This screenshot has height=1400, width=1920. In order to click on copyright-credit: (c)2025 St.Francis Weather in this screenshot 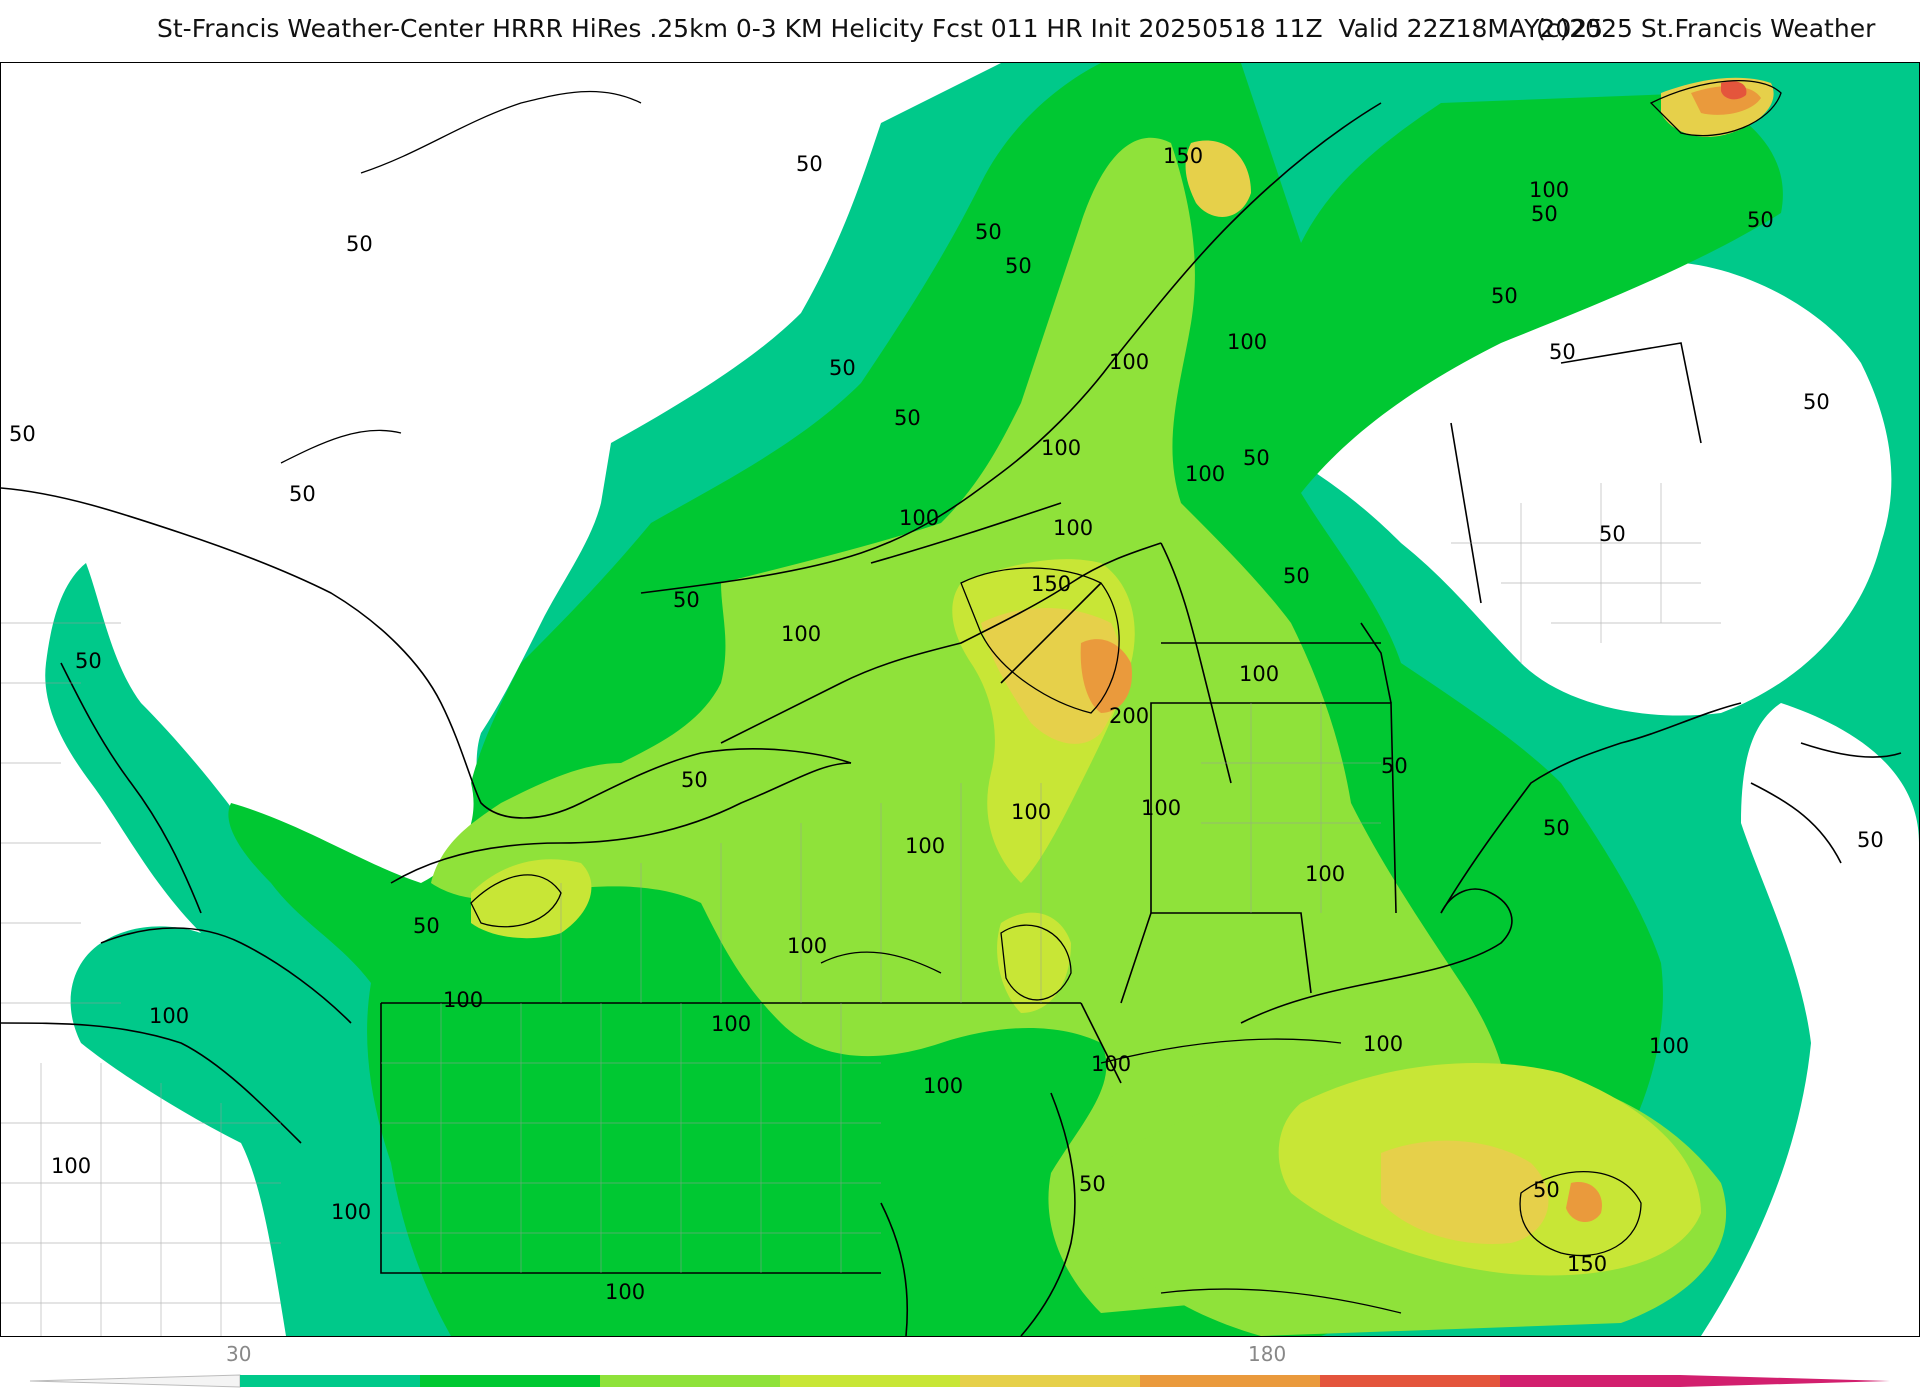, I will do `click(1706, 28)`.